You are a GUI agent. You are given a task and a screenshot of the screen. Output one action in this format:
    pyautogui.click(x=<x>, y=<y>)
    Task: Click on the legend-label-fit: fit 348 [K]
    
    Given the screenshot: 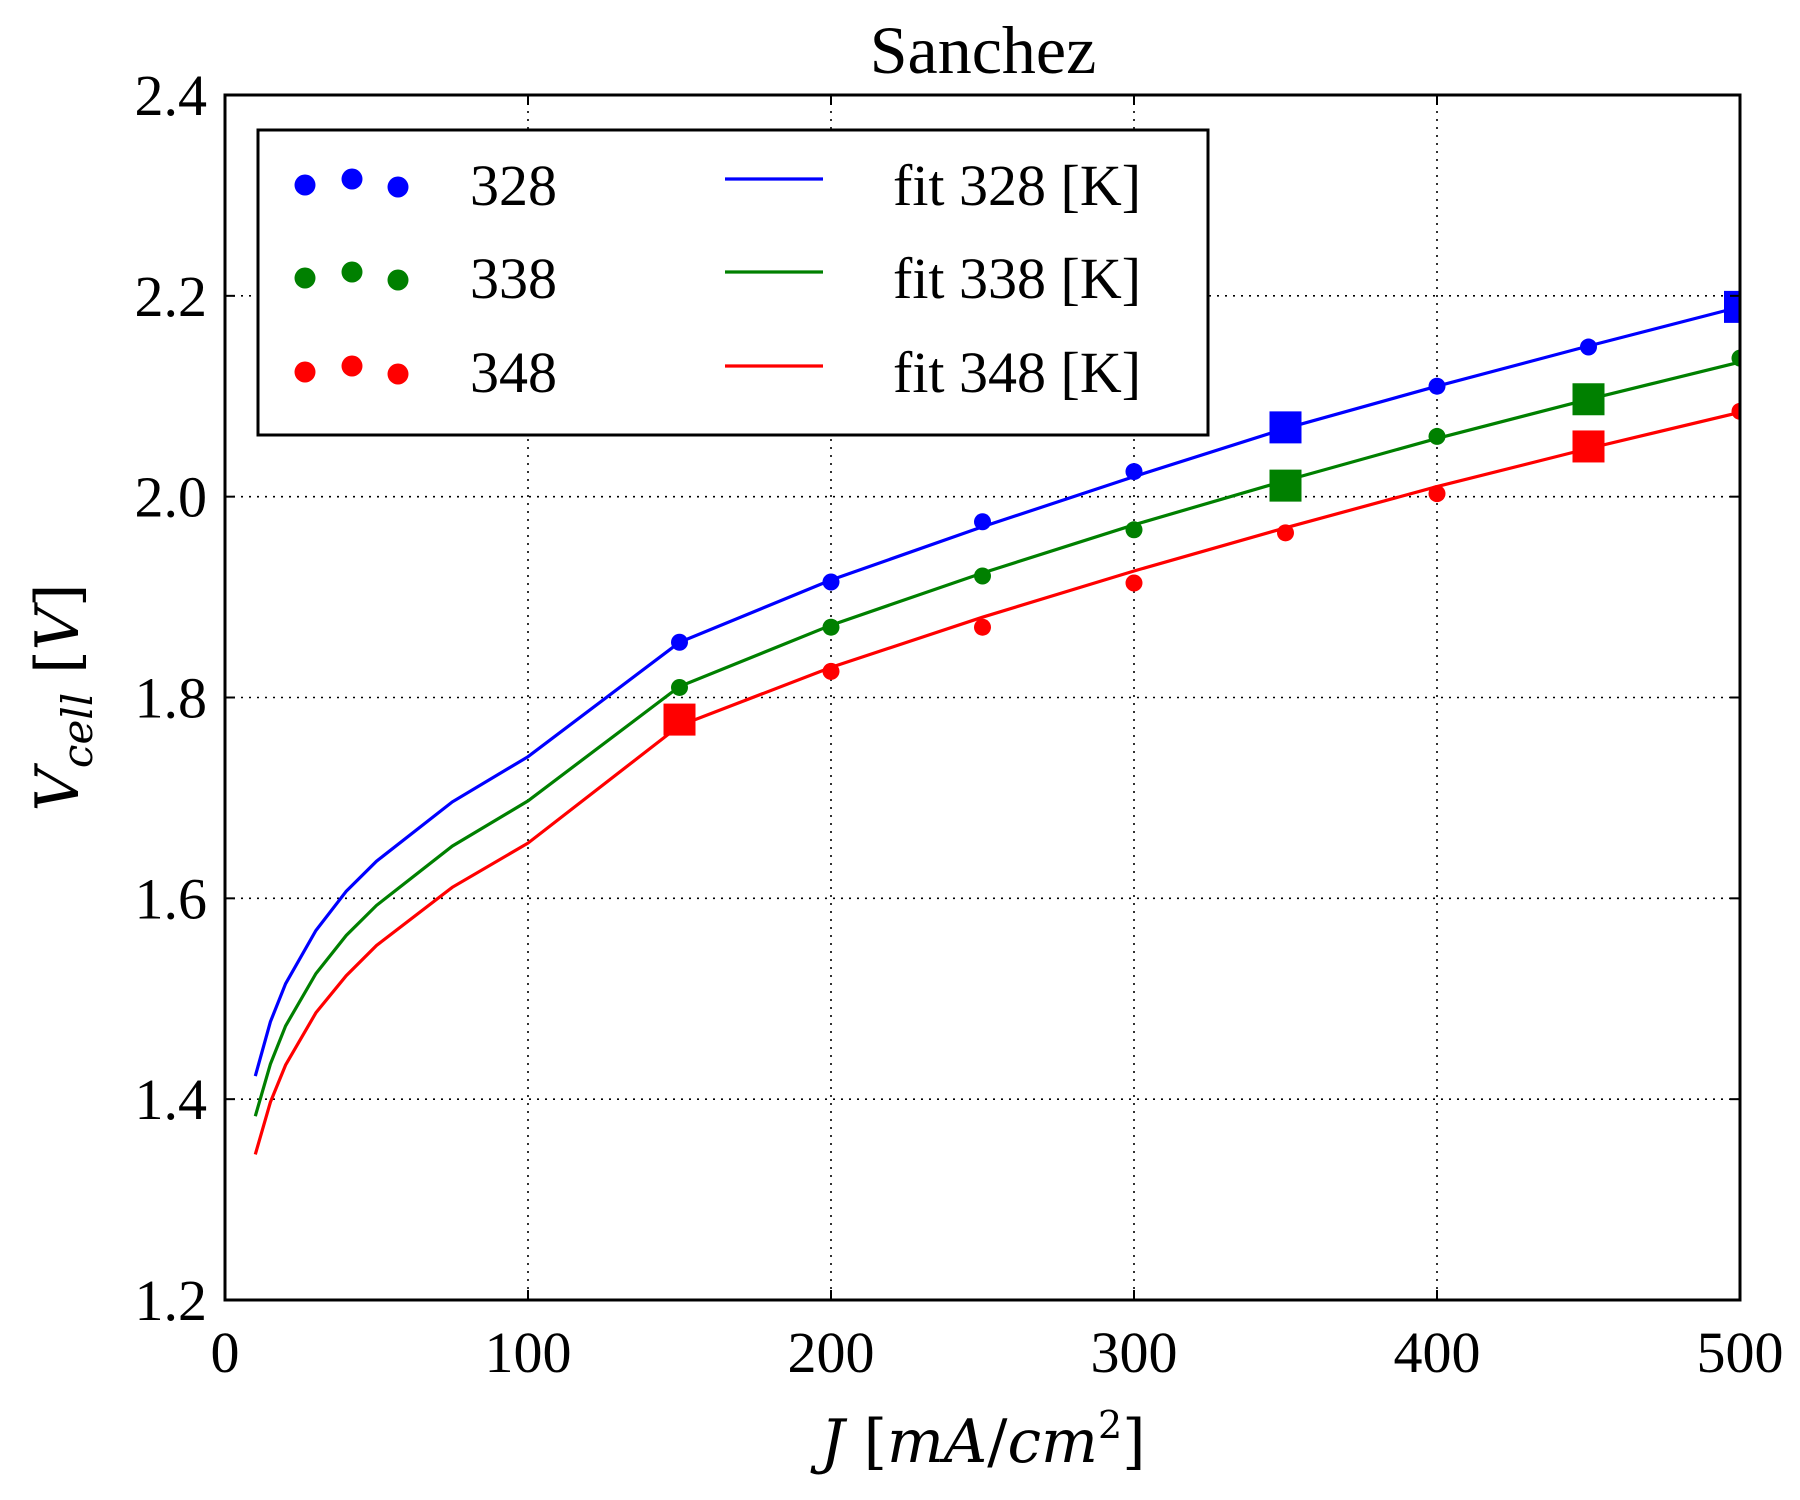 What is the action you would take?
    pyautogui.click(x=1017, y=372)
    